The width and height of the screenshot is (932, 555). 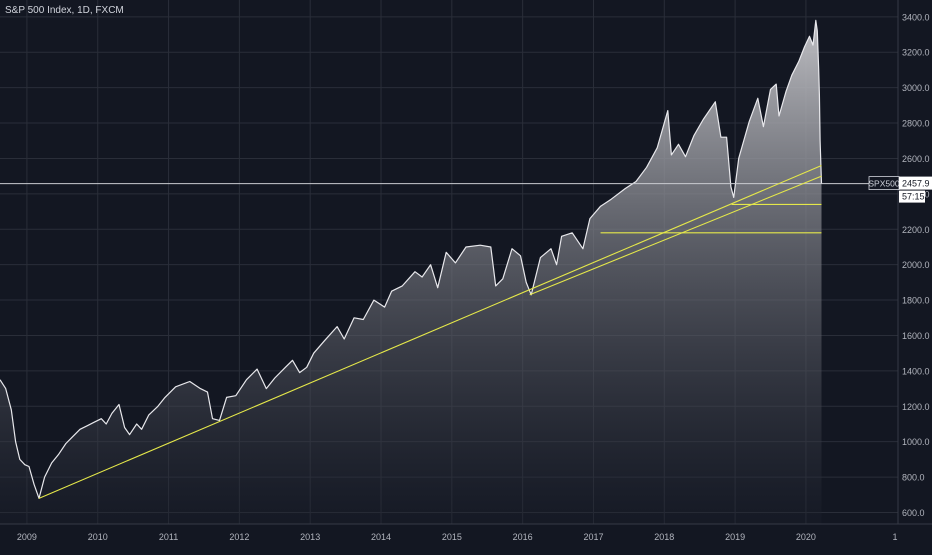 What do you see at coordinates (916, 301) in the screenshot?
I see `y-tick-label: 1800.0` at bounding box center [916, 301].